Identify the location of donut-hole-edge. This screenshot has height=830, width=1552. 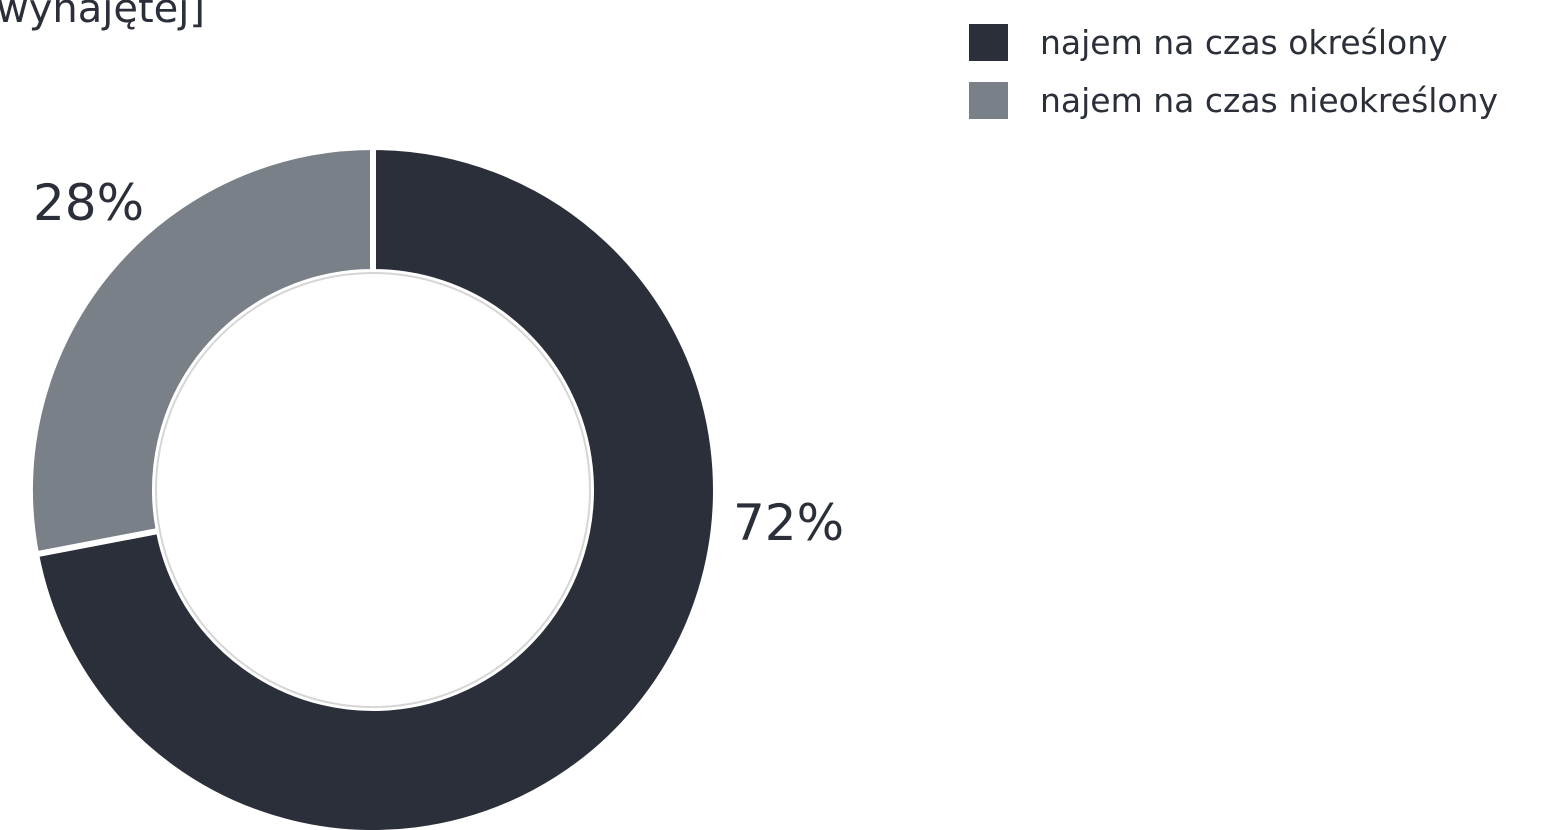
(373, 490).